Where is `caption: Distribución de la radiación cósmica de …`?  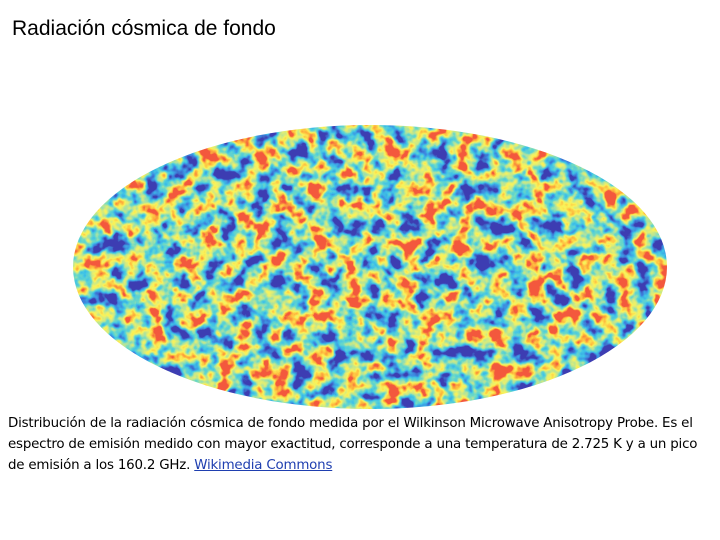 caption: Distribución de la radiación cósmica de … is located at coordinates (361, 444).